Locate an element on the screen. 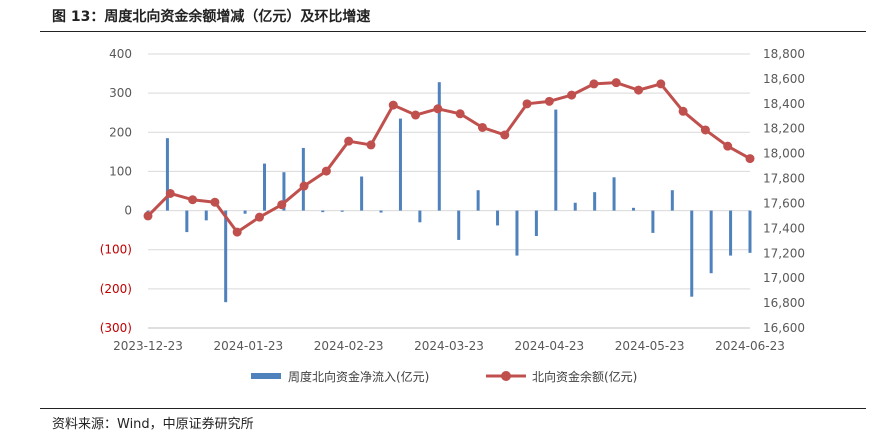 The image size is (886, 436). legend: 周度北向资金净流入(亿元) 北向资金余额(亿元) is located at coordinates (444, 376).